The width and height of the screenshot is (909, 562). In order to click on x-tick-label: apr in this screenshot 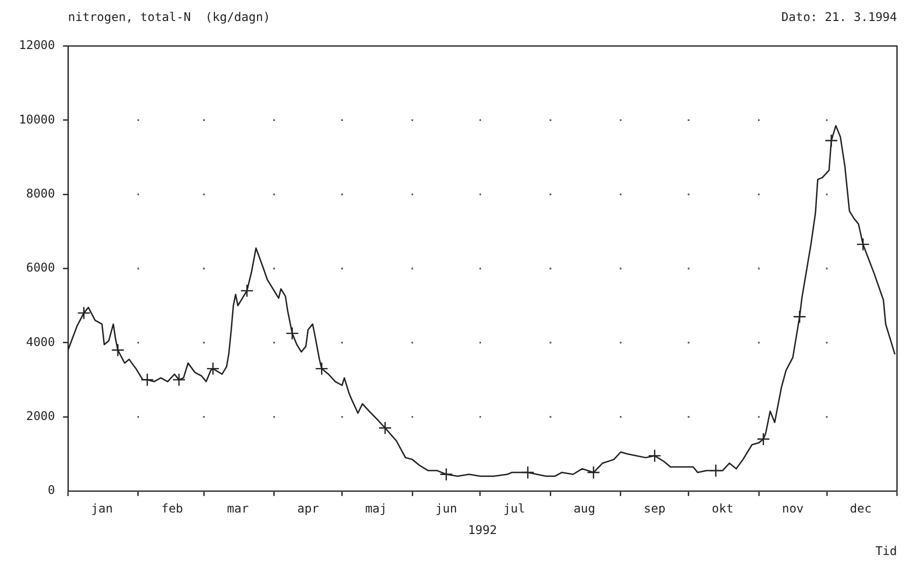, I will do `click(308, 508)`.